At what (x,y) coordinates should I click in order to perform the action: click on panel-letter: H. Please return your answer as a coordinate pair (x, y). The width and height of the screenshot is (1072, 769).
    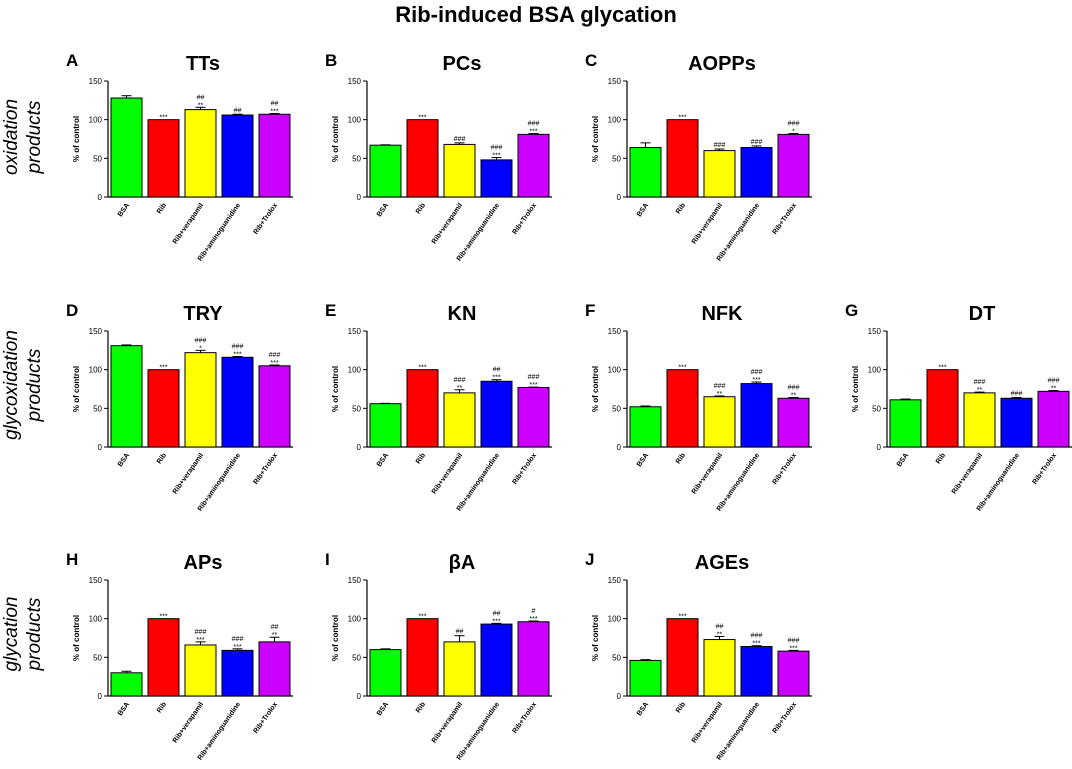
    Looking at the image, I should click on (72, 559).